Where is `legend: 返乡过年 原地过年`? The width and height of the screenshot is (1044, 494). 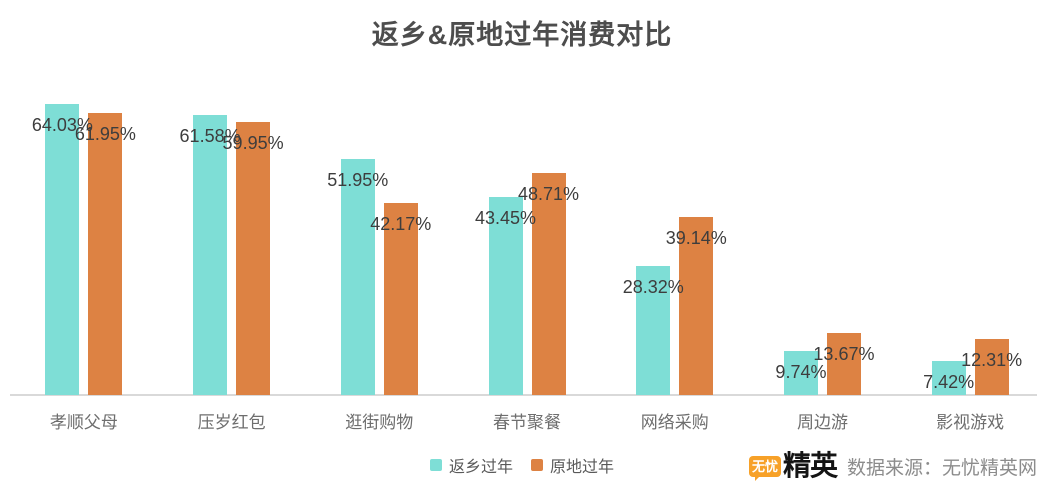 legend: 返乡过年 原地过年 is located at coordinates (522, 465).